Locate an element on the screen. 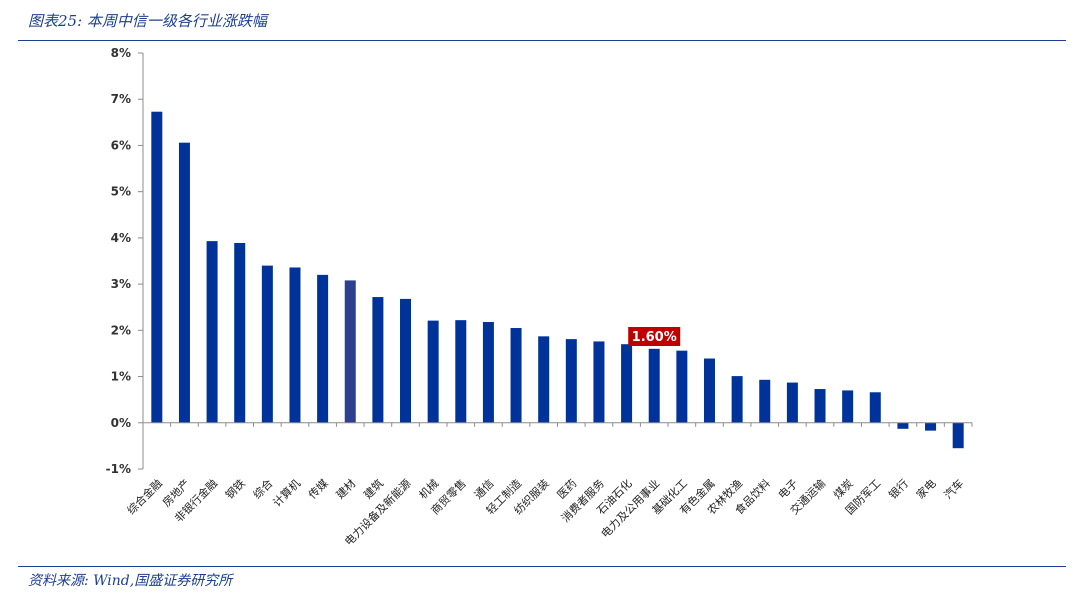 This screenshot has width=1080, height=601. y-tick-label: 7% is located at coordinates (121, 99).